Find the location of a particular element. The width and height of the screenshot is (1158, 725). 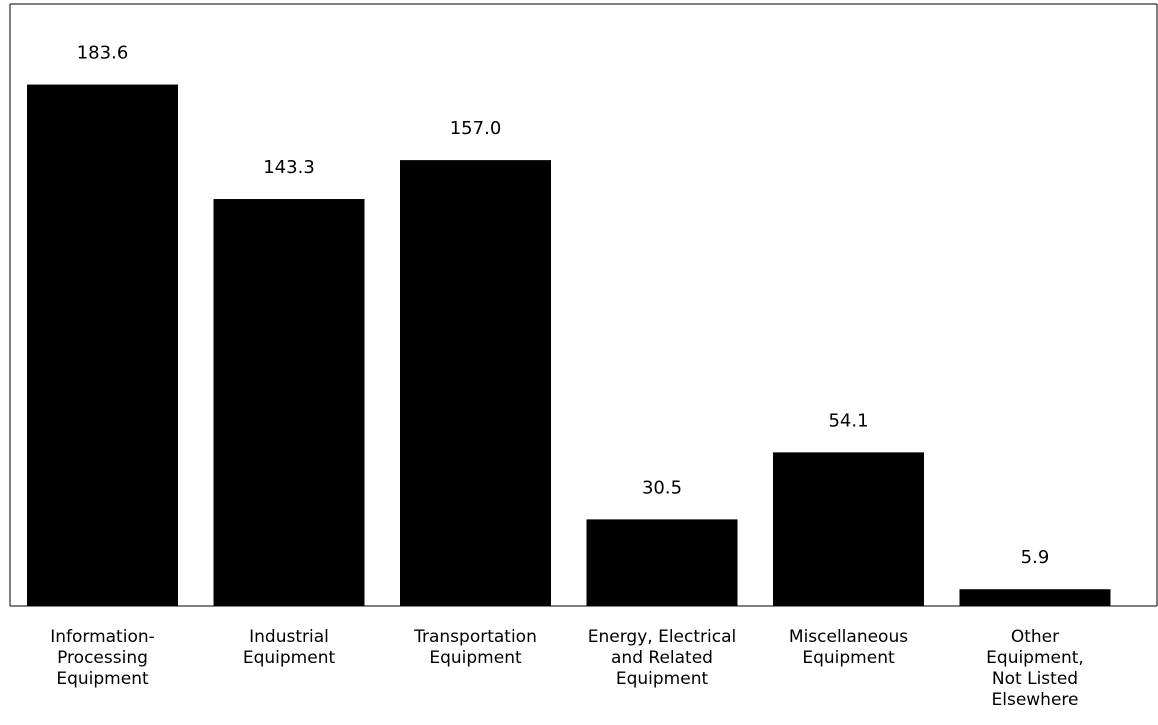

category-label-line: Not Listed is located at coordinates (1035, 679).